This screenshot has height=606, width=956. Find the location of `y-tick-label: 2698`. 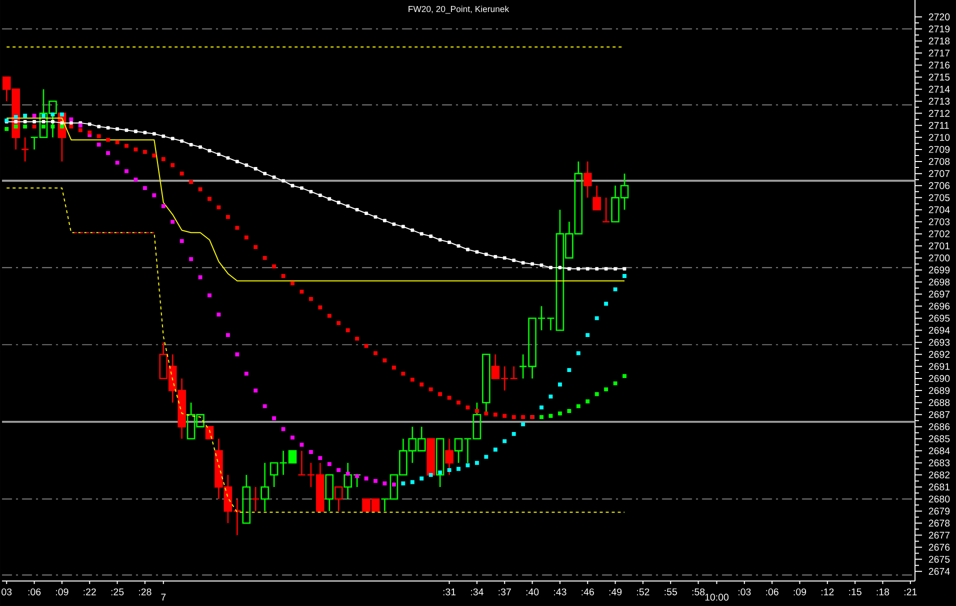

y-tick-label: 2698 is located at coordinates (939, 282).